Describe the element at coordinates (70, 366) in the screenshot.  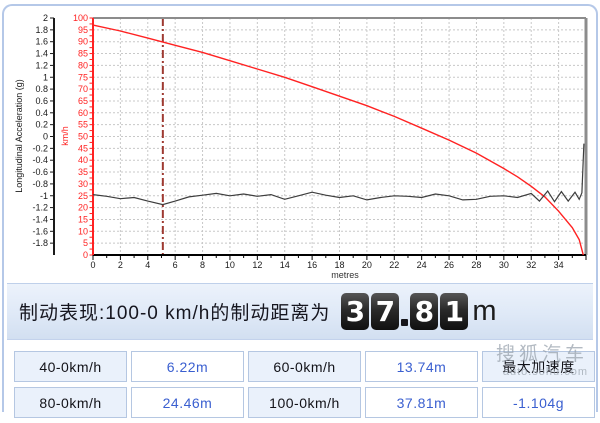
I see `table-cell-label: 40-0km/h` at that location.